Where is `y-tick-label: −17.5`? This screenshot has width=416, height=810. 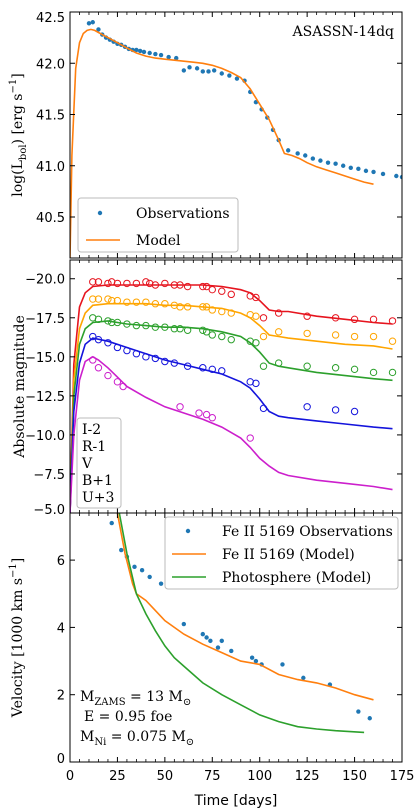 y-tick-label: −17.5 is located at coordinates (45, 319).